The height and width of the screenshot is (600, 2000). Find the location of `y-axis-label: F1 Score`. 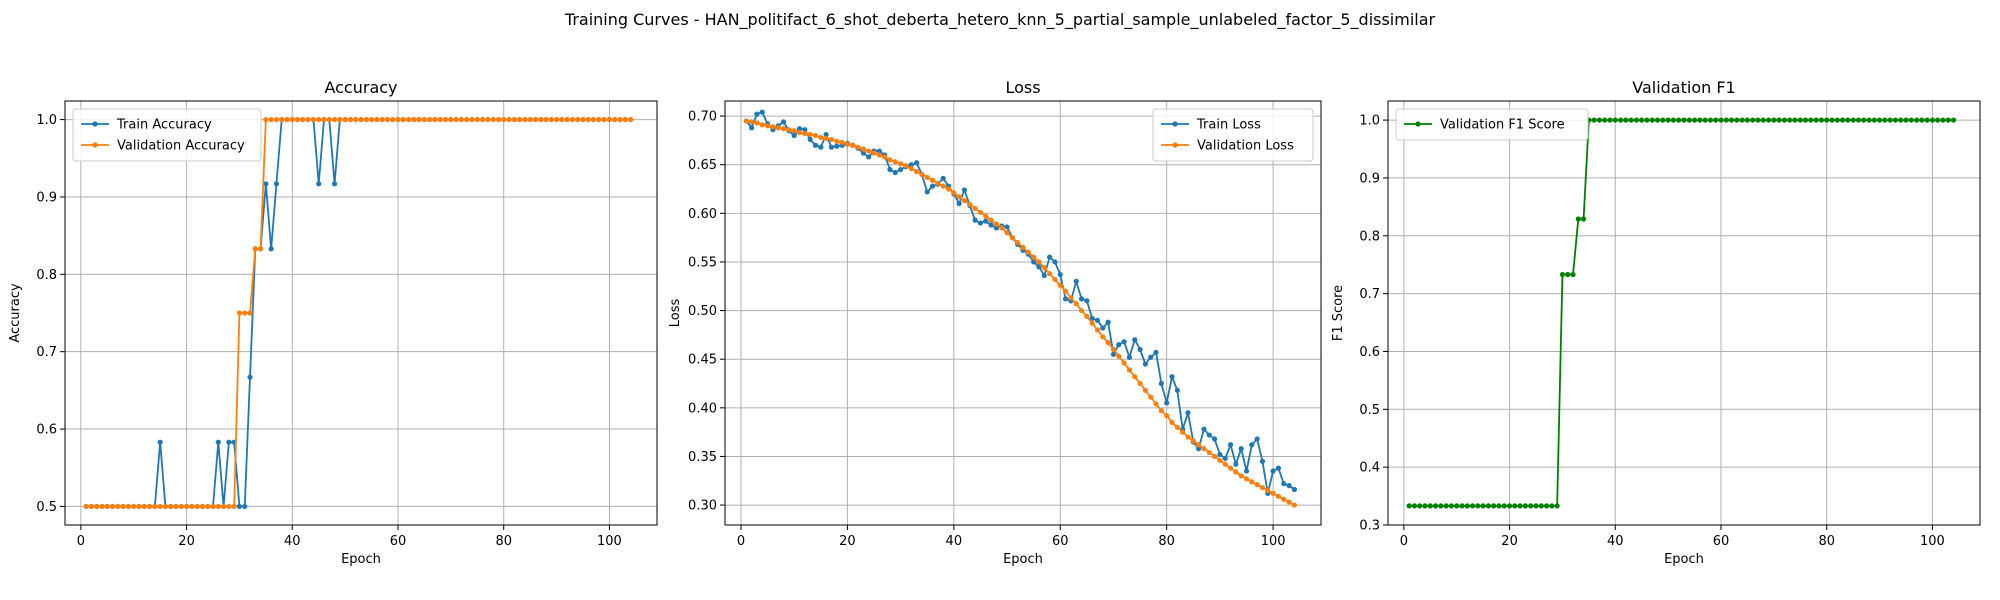

y-axis-label: F1 Score is located at coordinates (1338, 313).